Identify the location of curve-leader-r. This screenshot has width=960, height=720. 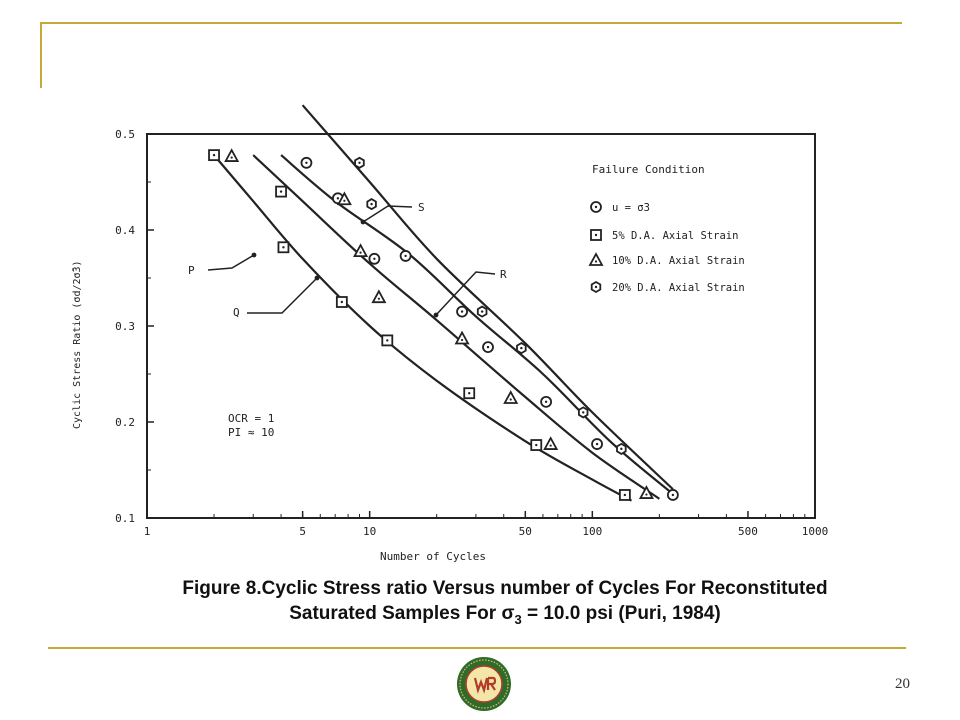
(465, 293).